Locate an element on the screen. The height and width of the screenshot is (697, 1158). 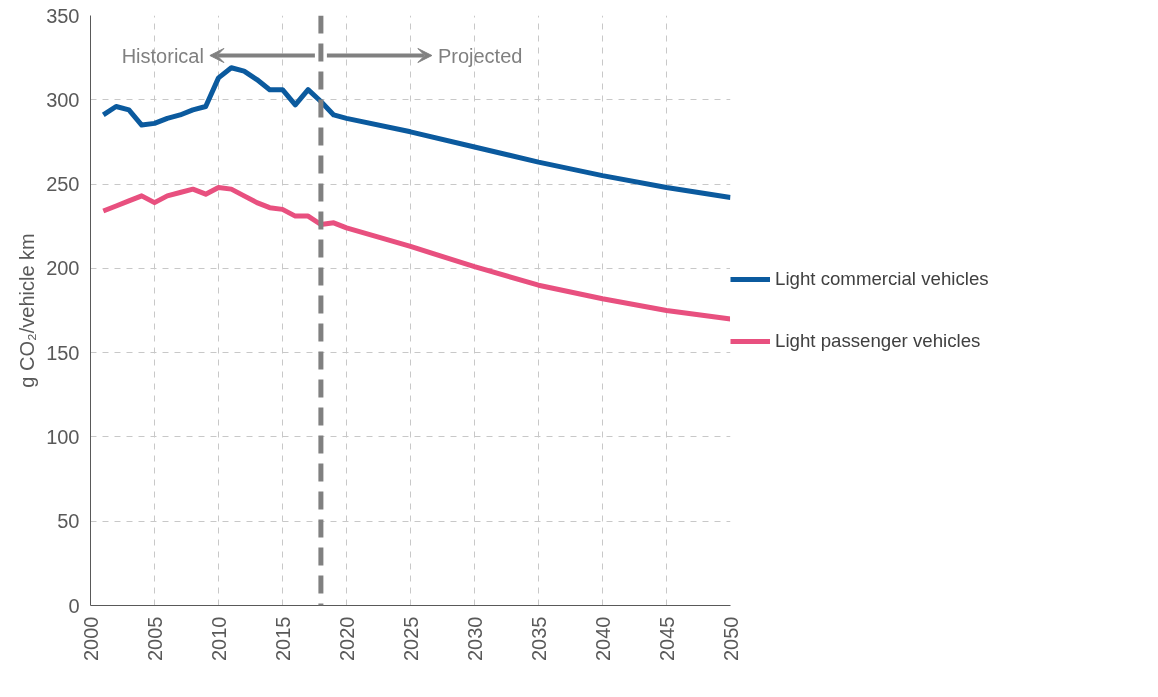
legend-label: Light commercial vehicles is located at coordinates (882, 279).